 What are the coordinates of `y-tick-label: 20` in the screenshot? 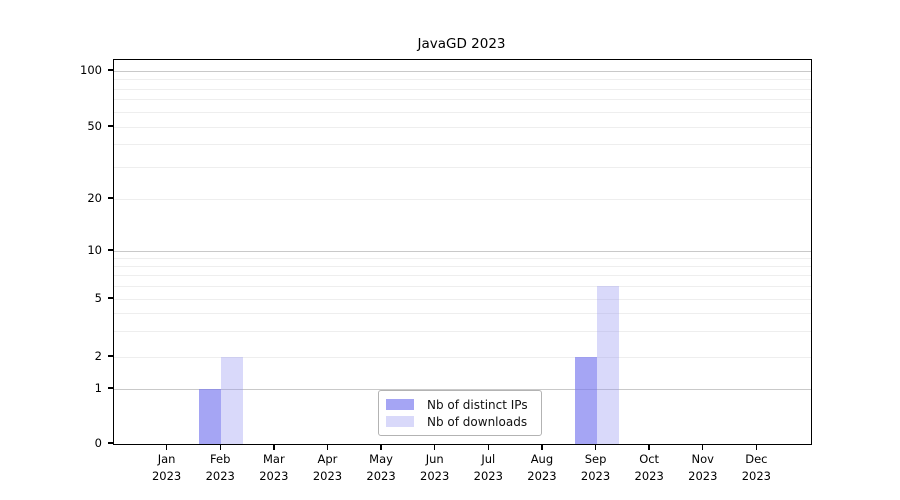 It's located at (94, 198).